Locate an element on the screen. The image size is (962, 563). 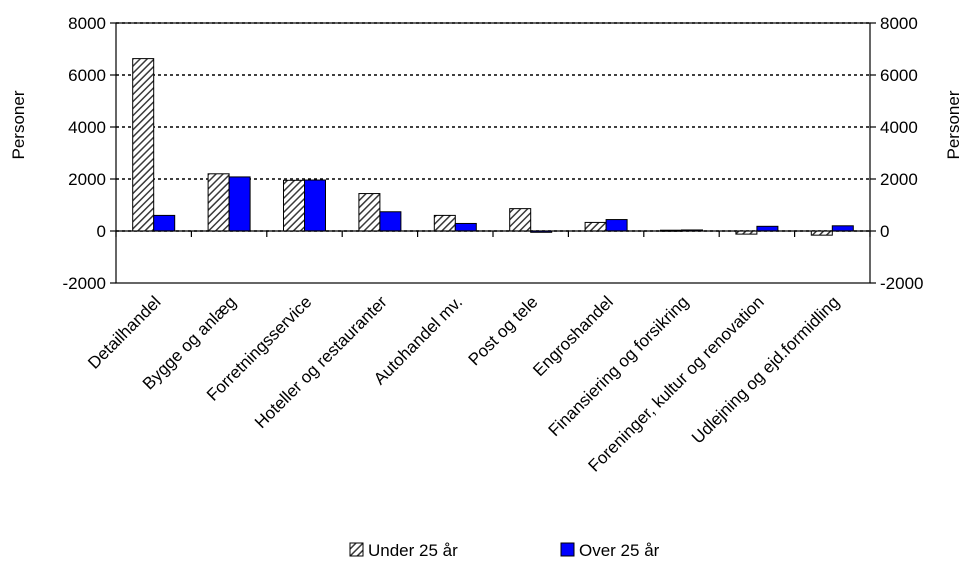
x-category-label: Detailhandel is located at coordinates (124, 332).